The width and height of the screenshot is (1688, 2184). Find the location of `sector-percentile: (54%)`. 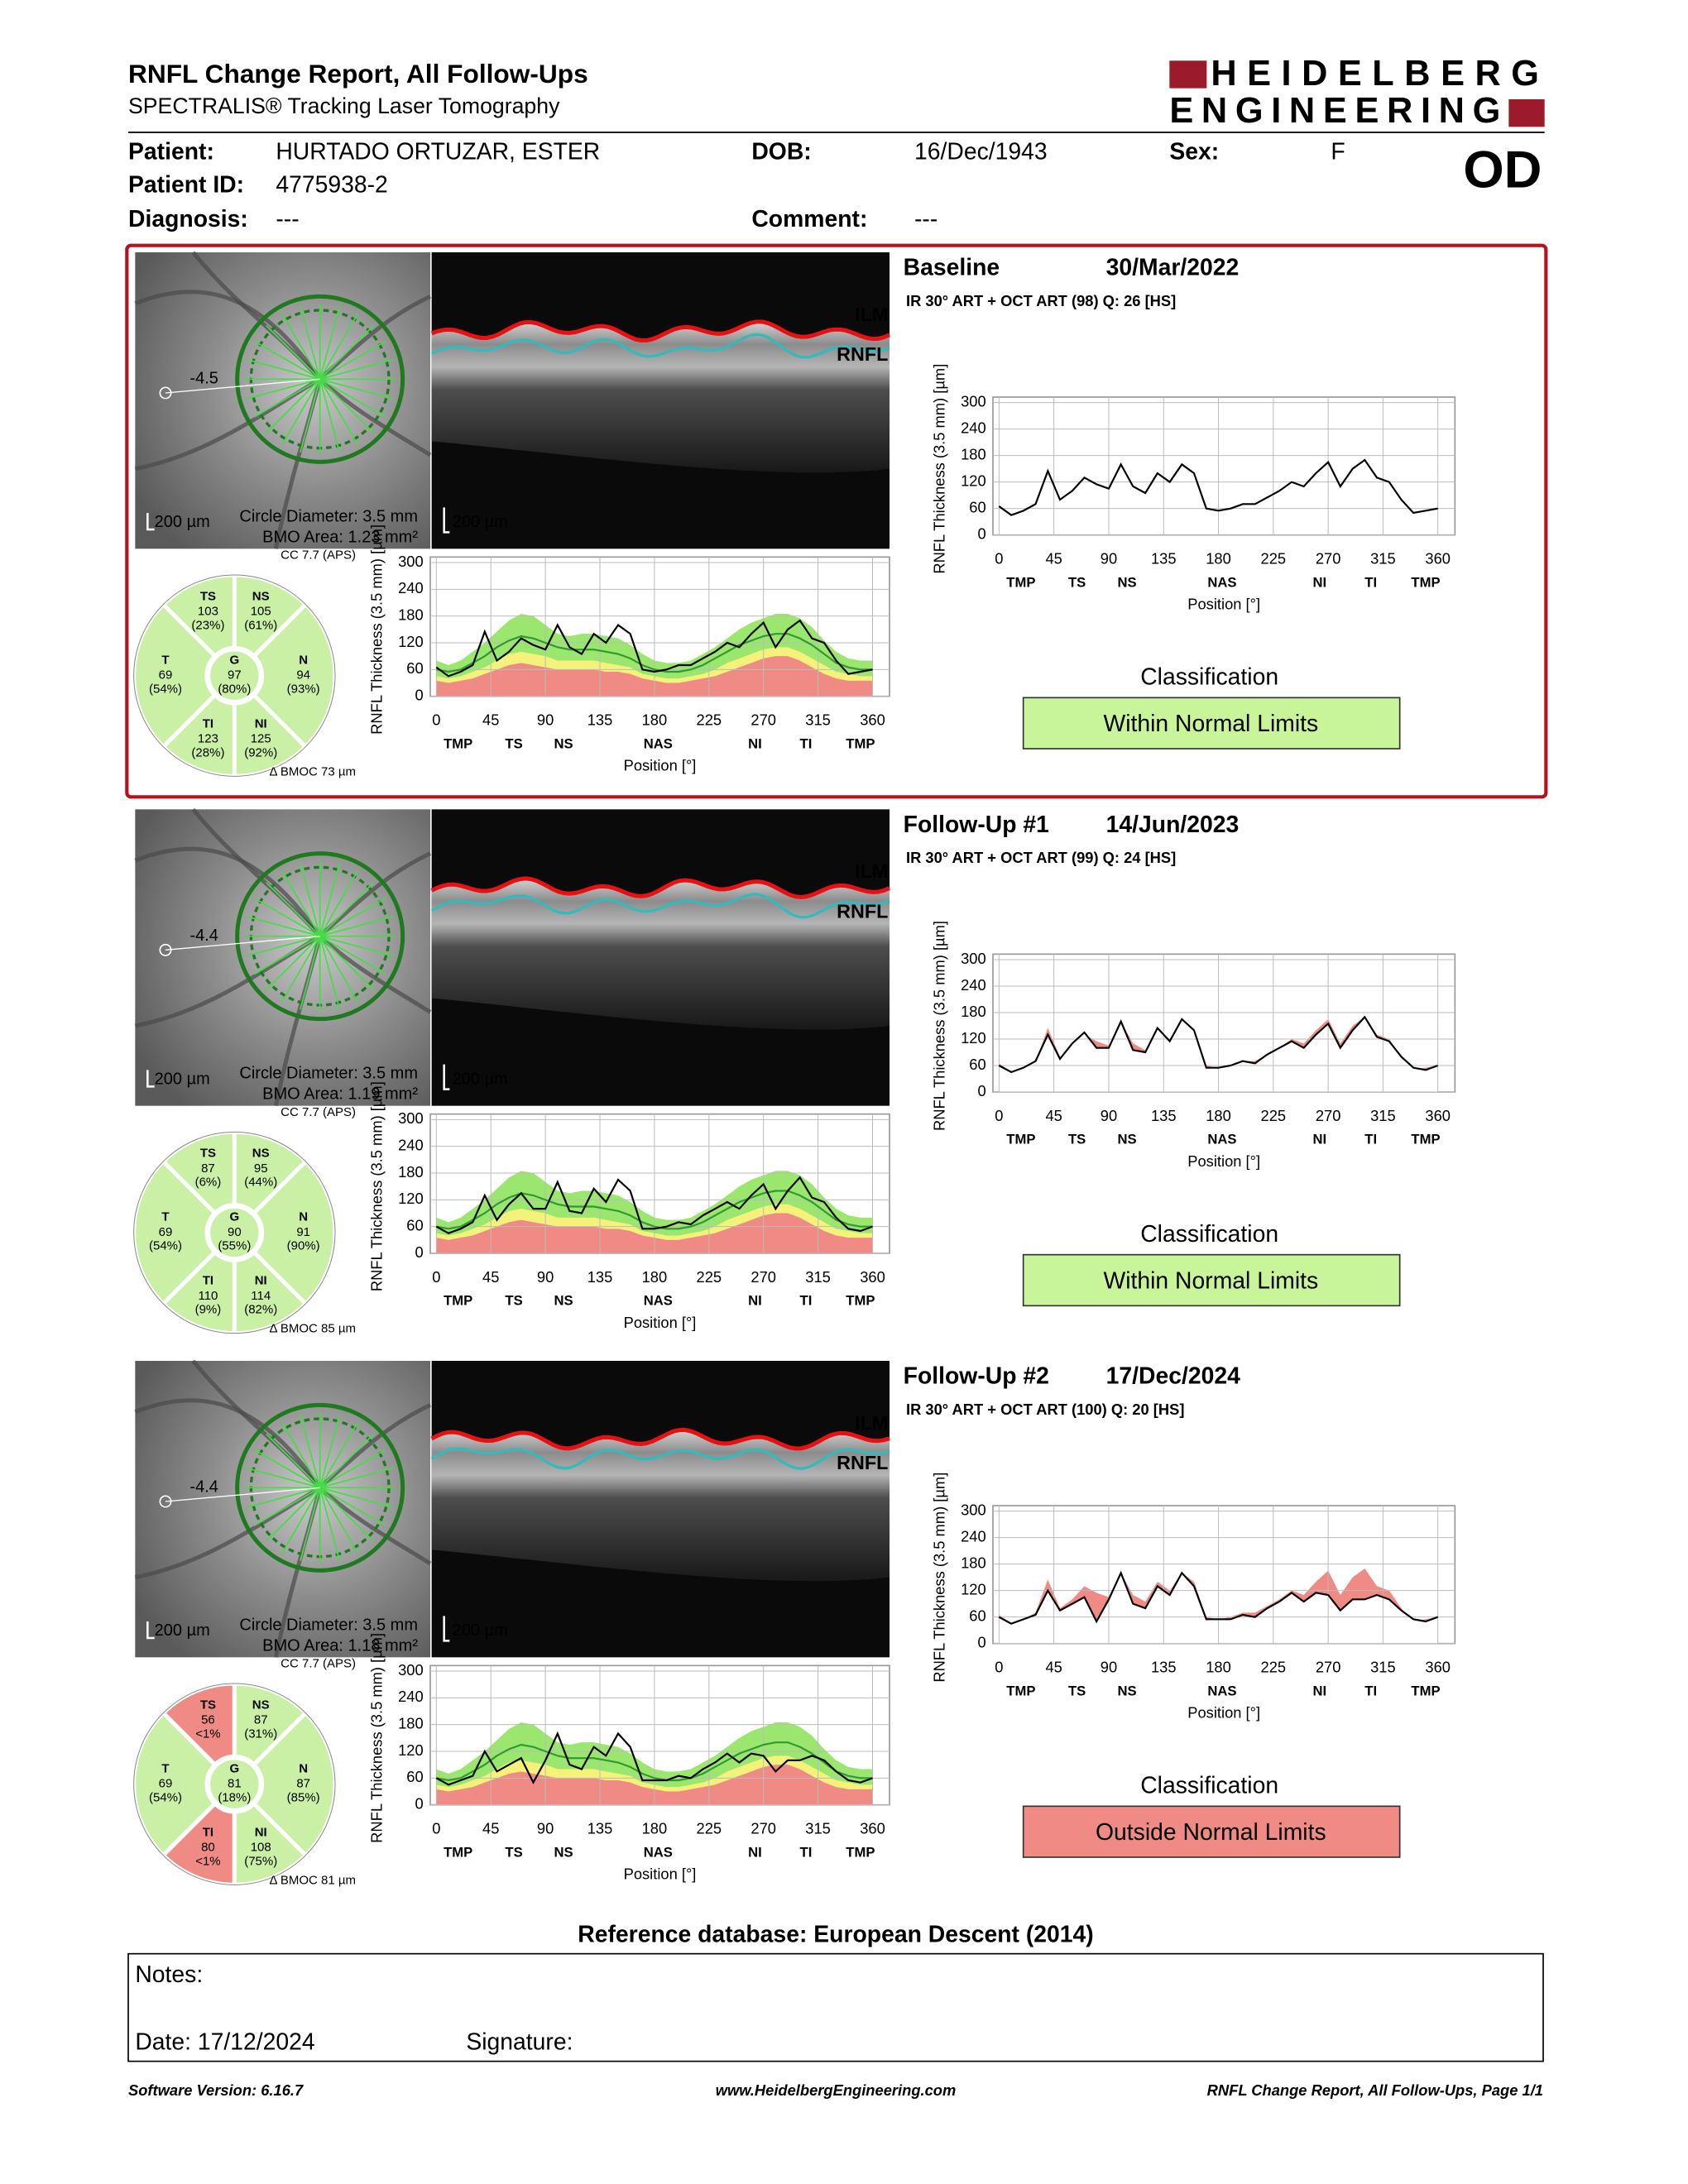

sector-percentile: (54%) is located at coordinates (165, 1797).